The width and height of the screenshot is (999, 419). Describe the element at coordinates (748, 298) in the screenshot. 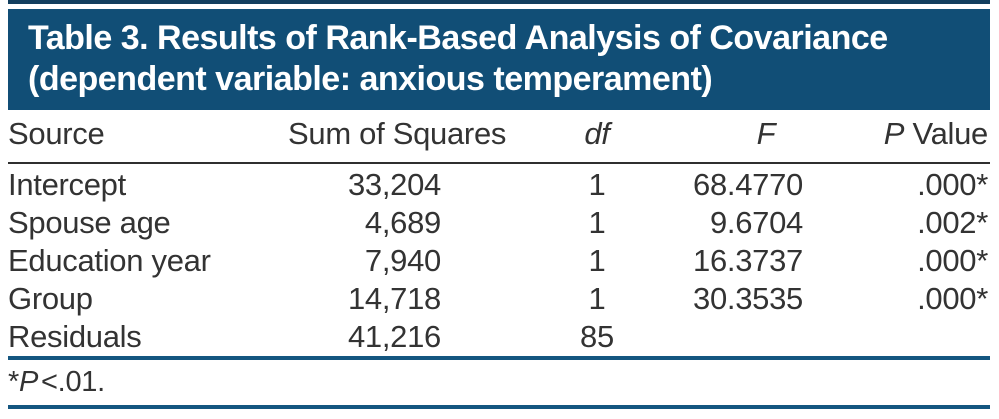

I see `cell-f: 30.3535` at that location.